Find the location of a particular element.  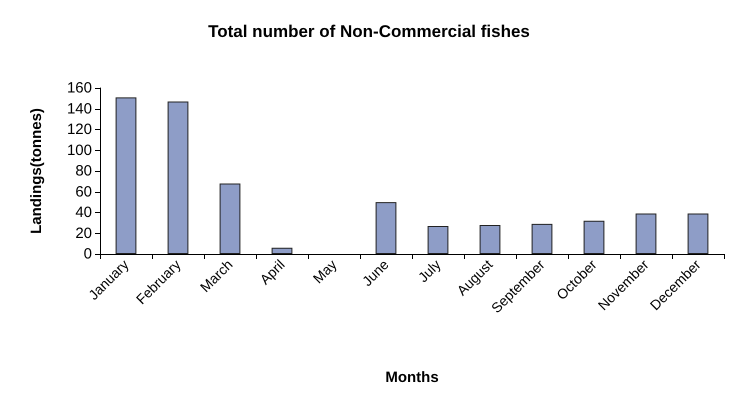

y-tick-label: 20 is located at coordinates (83, 233).